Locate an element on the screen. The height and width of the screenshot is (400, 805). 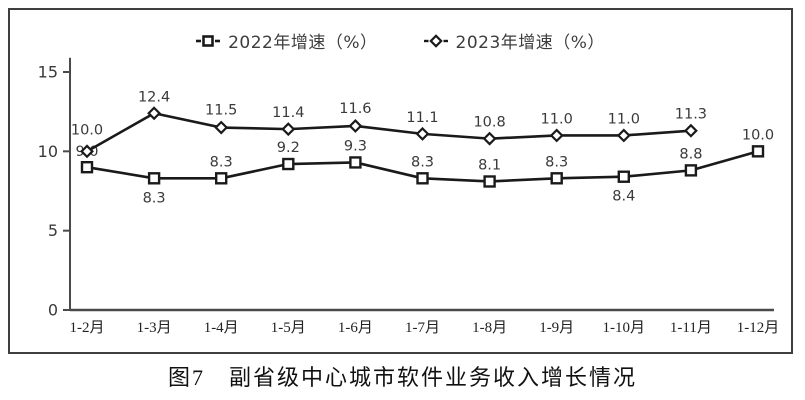
legend-item-2022: 2022年增速（%） is located at coordinates (286, 40).